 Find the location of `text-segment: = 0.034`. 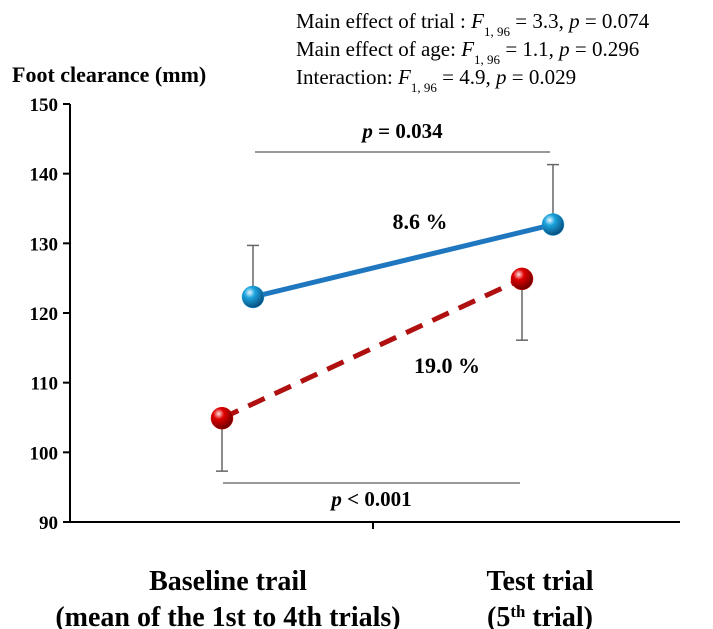

text-segment: = 0.034 is located at coordinates (408, 131).